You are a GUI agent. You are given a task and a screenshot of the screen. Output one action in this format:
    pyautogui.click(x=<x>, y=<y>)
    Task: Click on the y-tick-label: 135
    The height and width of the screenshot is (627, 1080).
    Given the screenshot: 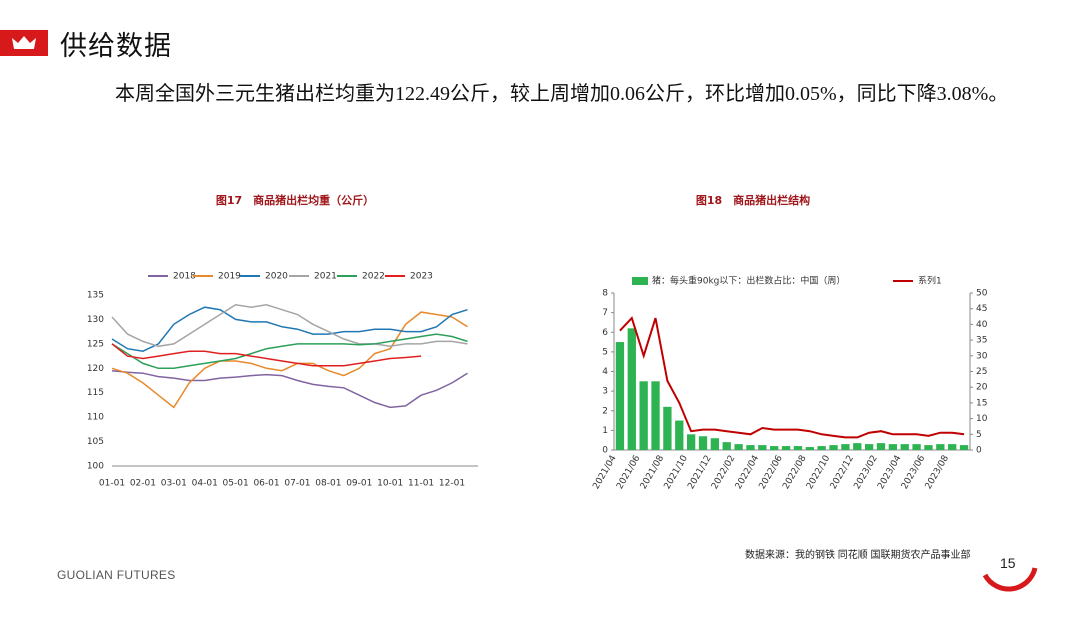 What is the action you would take?
    pyautogui.click(x=95, y=296)
    